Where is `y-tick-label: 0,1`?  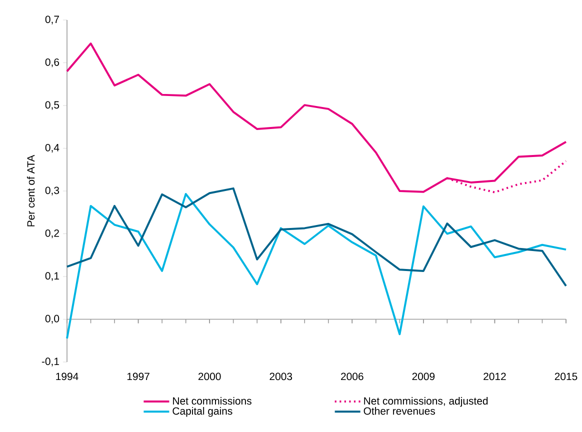
y-tick-label: 0,1 is located at coordinates (52, 276).